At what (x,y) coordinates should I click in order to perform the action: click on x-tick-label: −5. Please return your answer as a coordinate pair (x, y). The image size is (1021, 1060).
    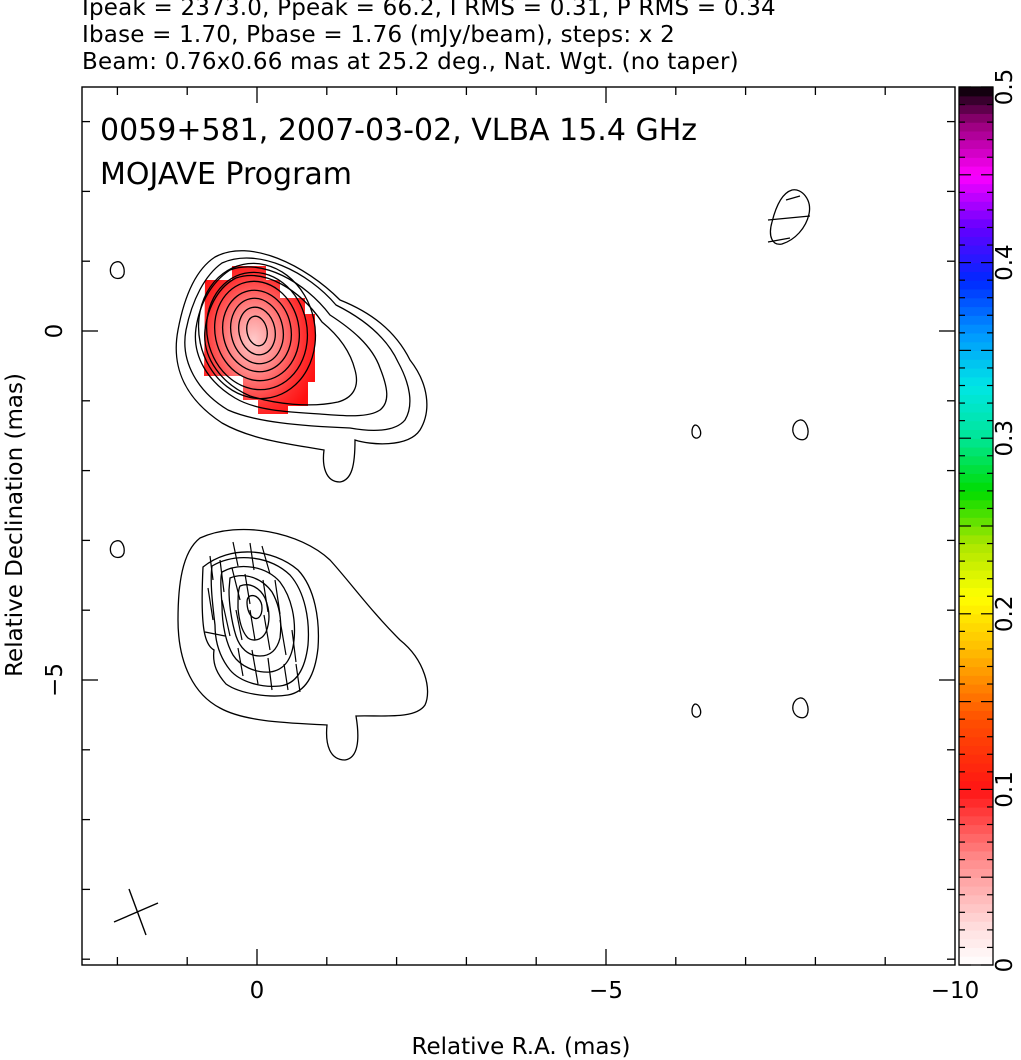
    Looking at the image, I should click on (606, 991).